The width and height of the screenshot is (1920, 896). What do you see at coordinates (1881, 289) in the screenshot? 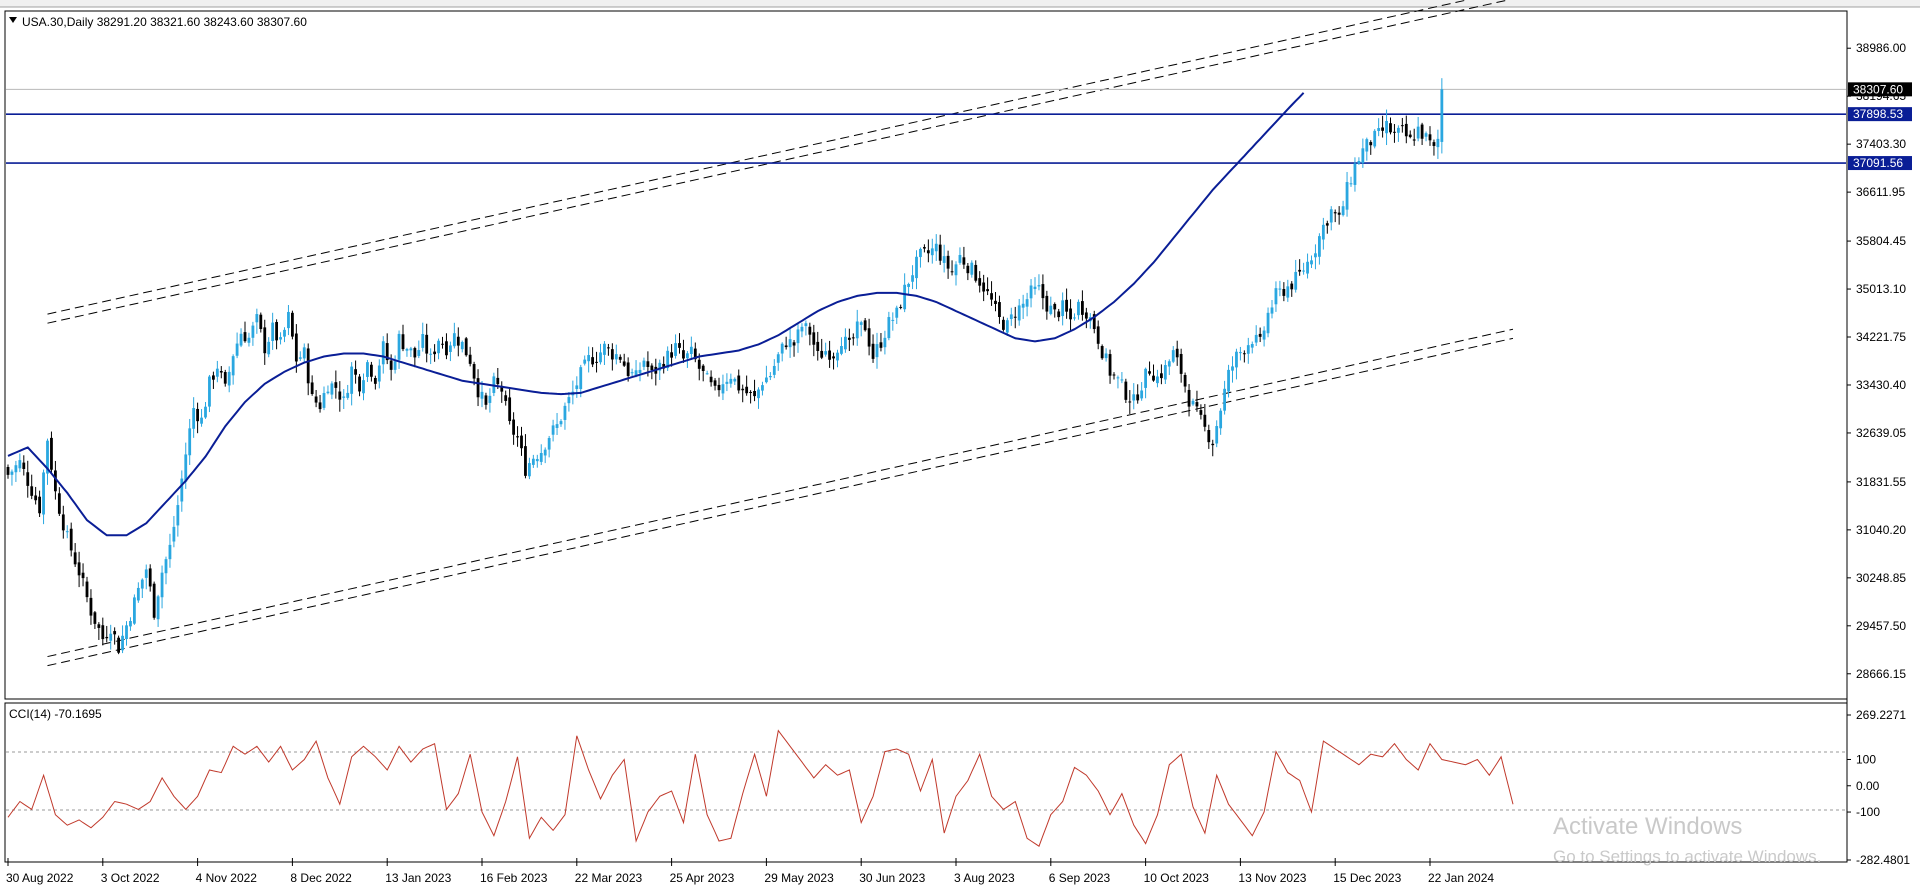
I see `price-tick-label: 35013.10` at bounding box center [1881, 289].